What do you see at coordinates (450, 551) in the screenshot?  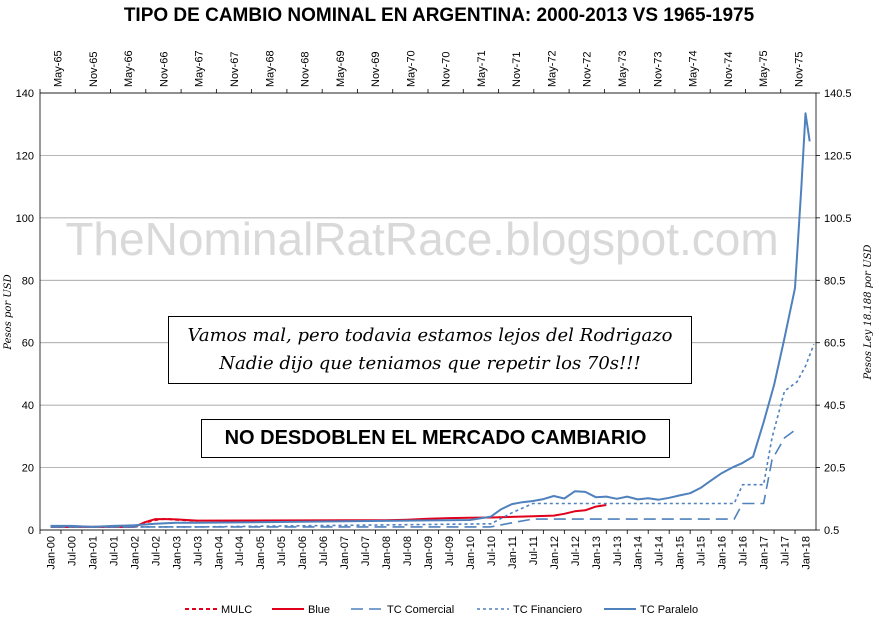 I see `bottom-tick-label: Jul-09` at bounding box center [450, 551].